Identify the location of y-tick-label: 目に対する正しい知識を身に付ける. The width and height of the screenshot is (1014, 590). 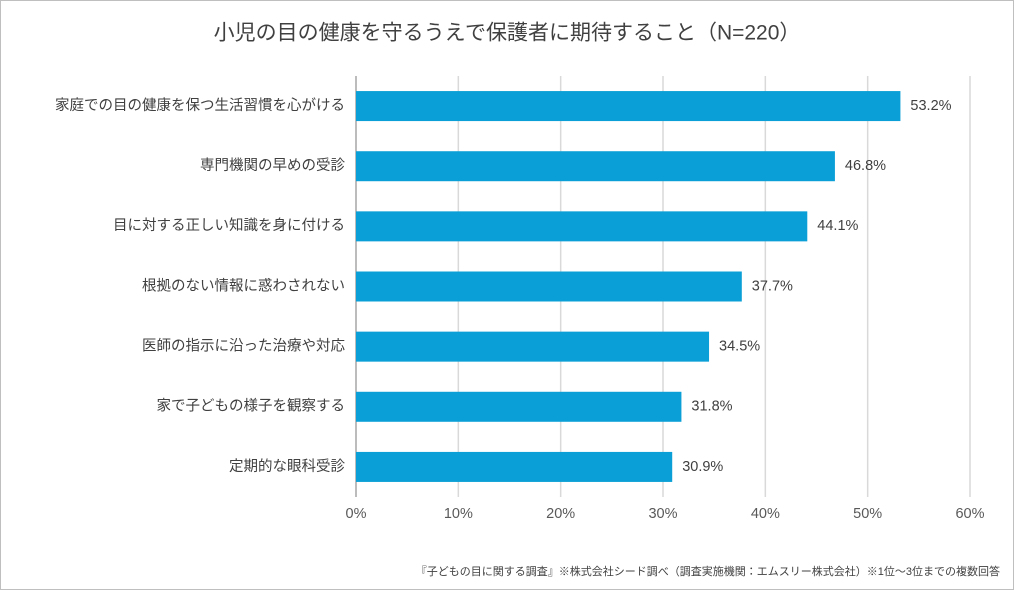
(229, 225).